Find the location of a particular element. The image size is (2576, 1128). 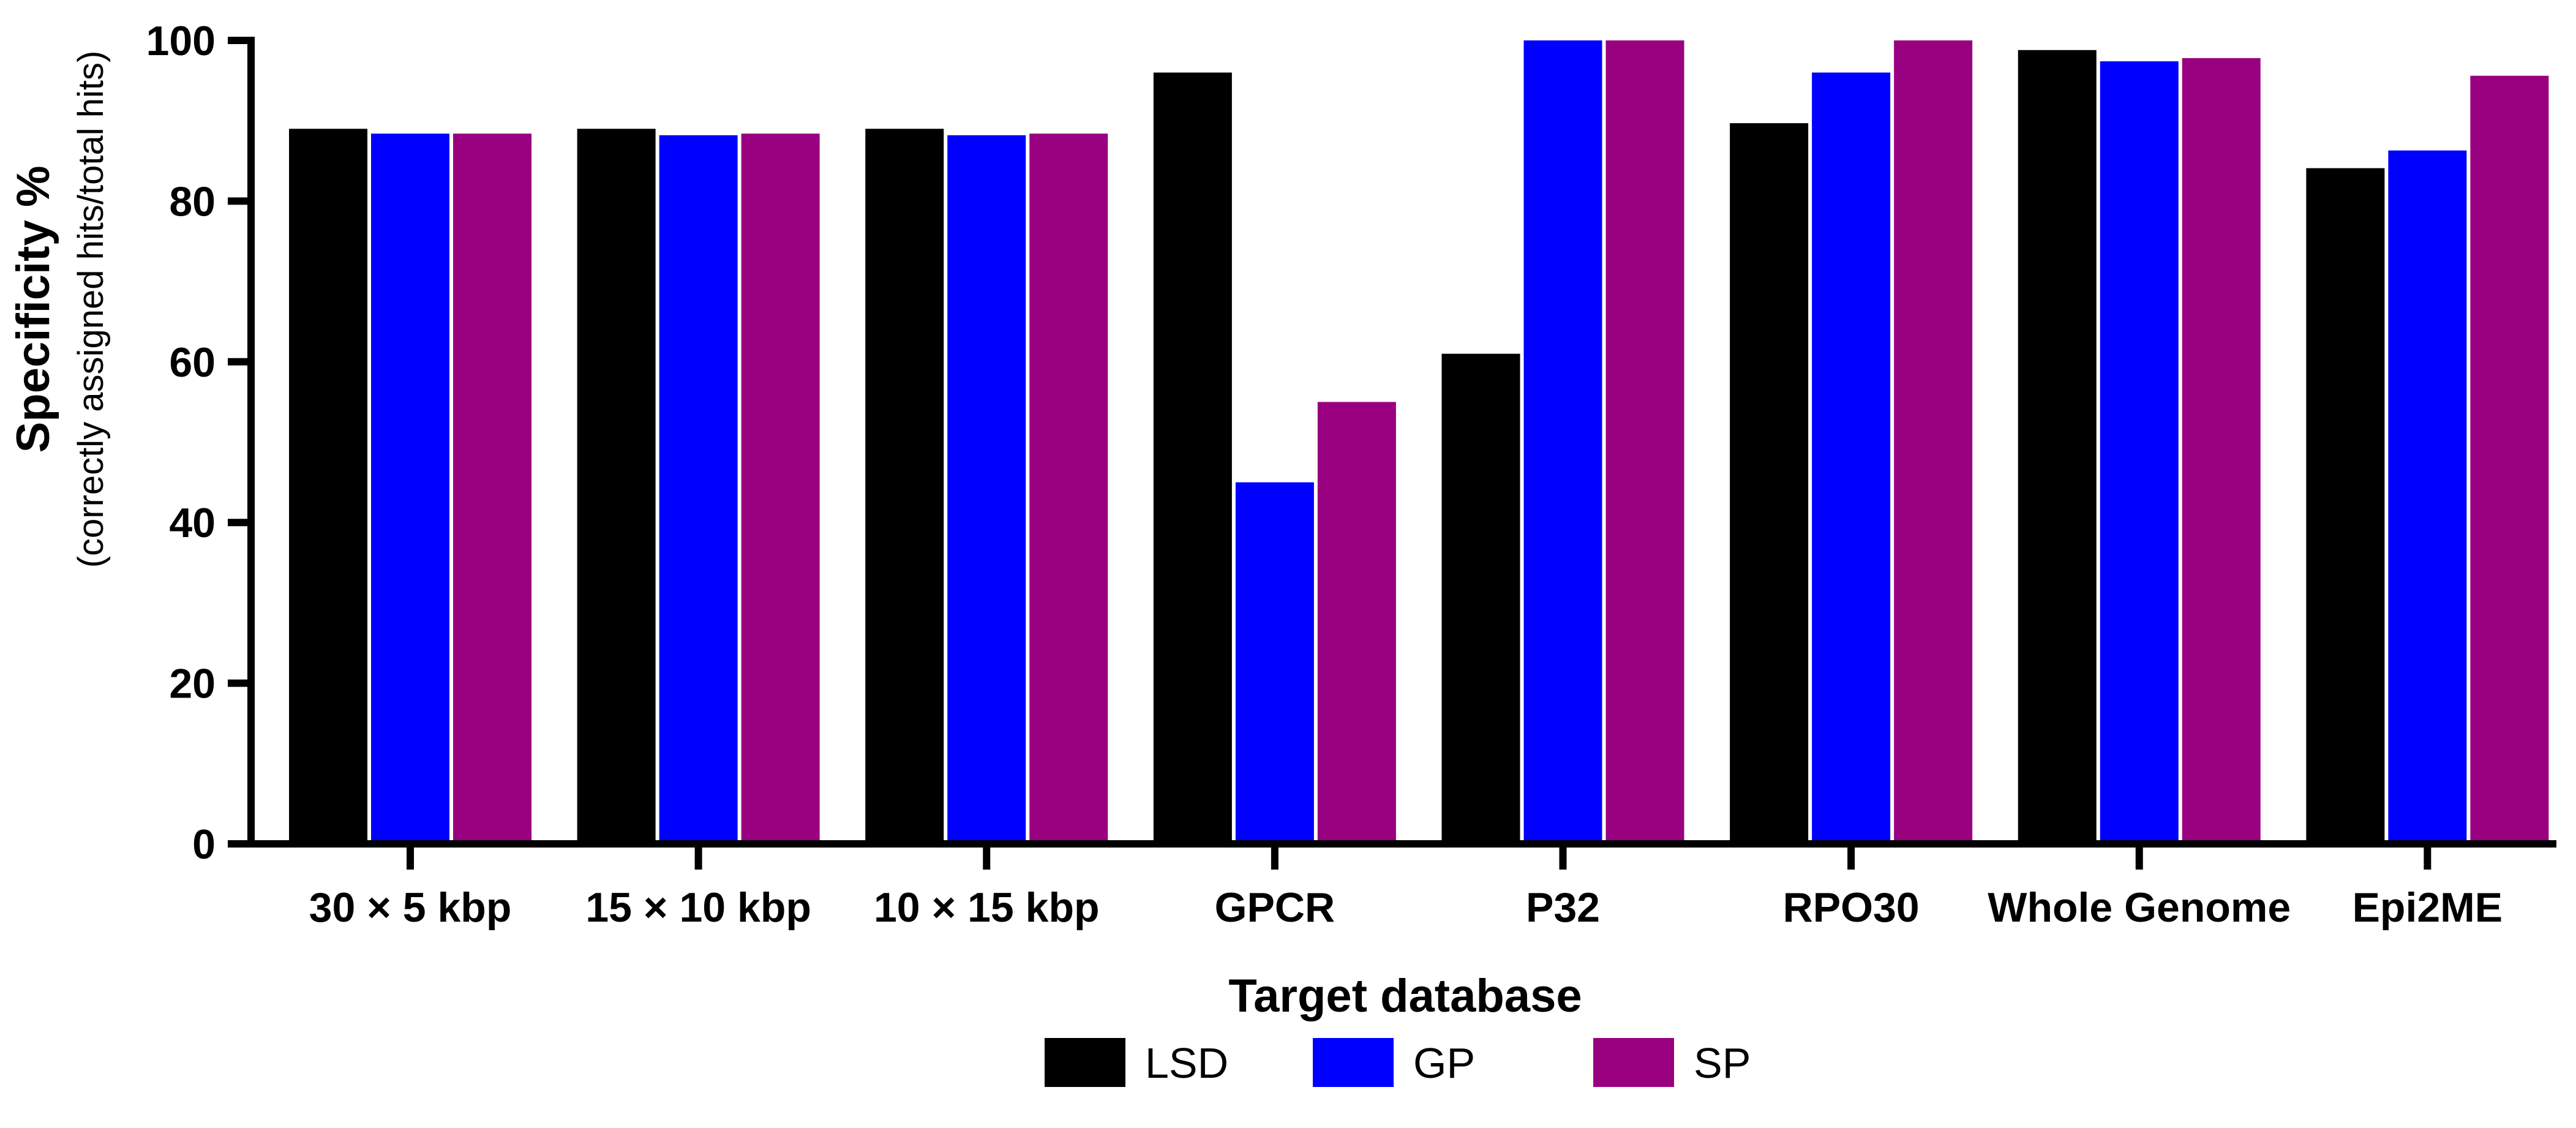

x-tick-label: 30 × 5 kbp is located at coordinates (410, 908).